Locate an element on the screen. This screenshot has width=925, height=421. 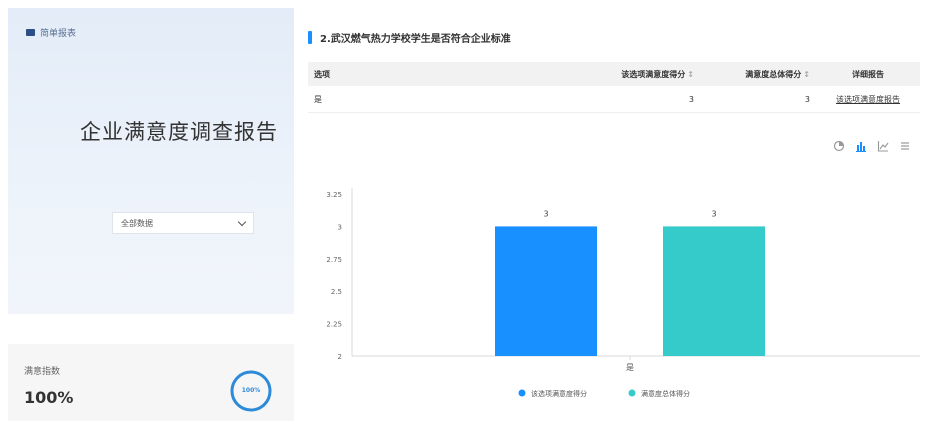
cell-total-score: 3 is located at coordinates (758, 99).